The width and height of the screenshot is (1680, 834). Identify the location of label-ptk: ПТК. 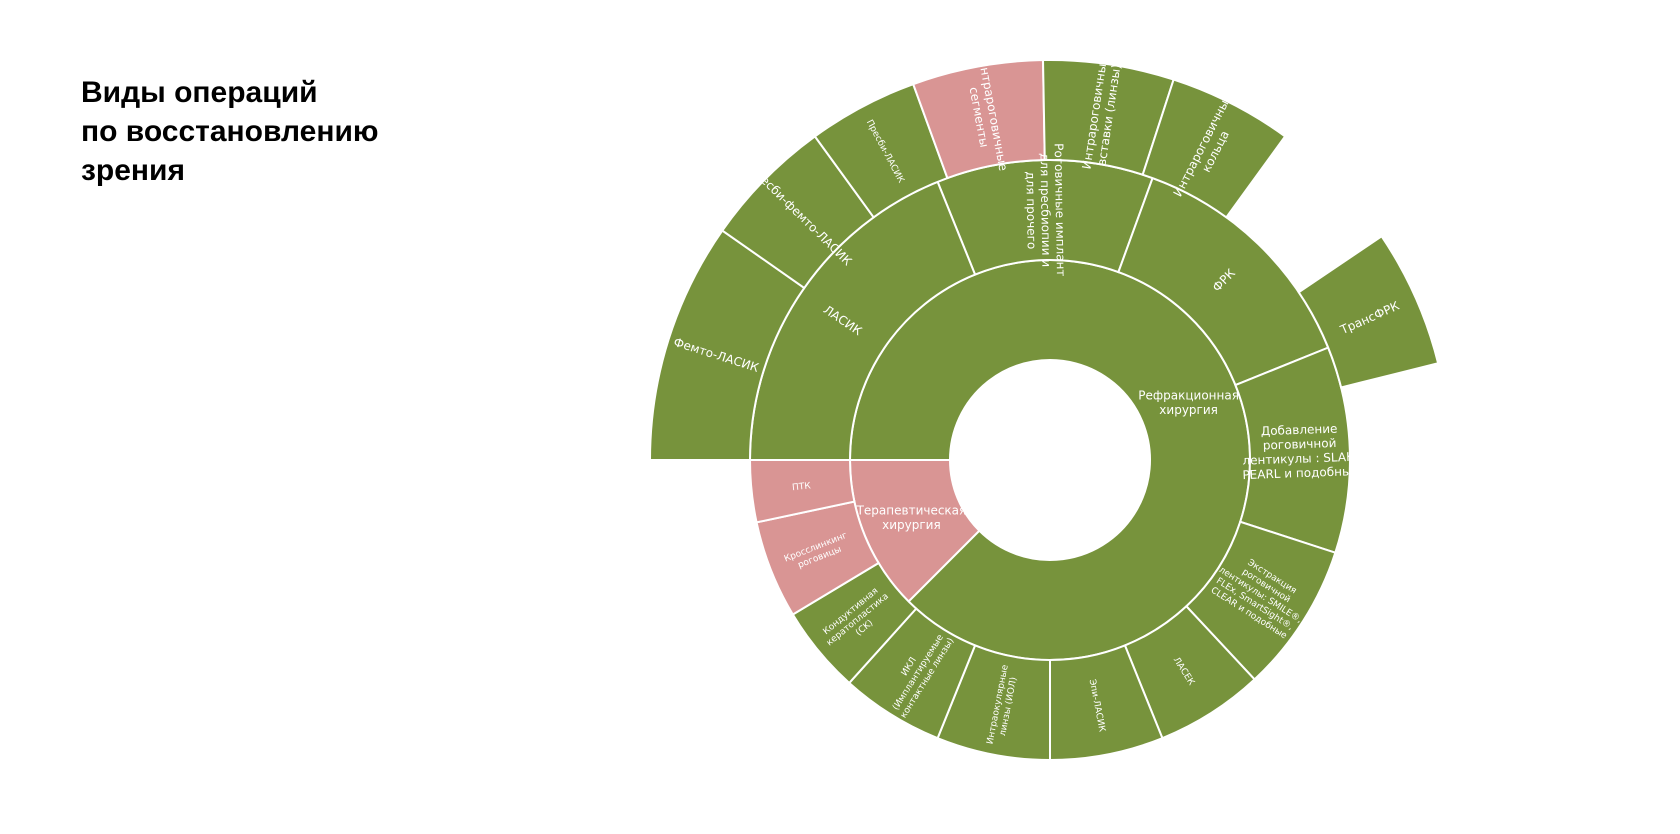
(802, 487).